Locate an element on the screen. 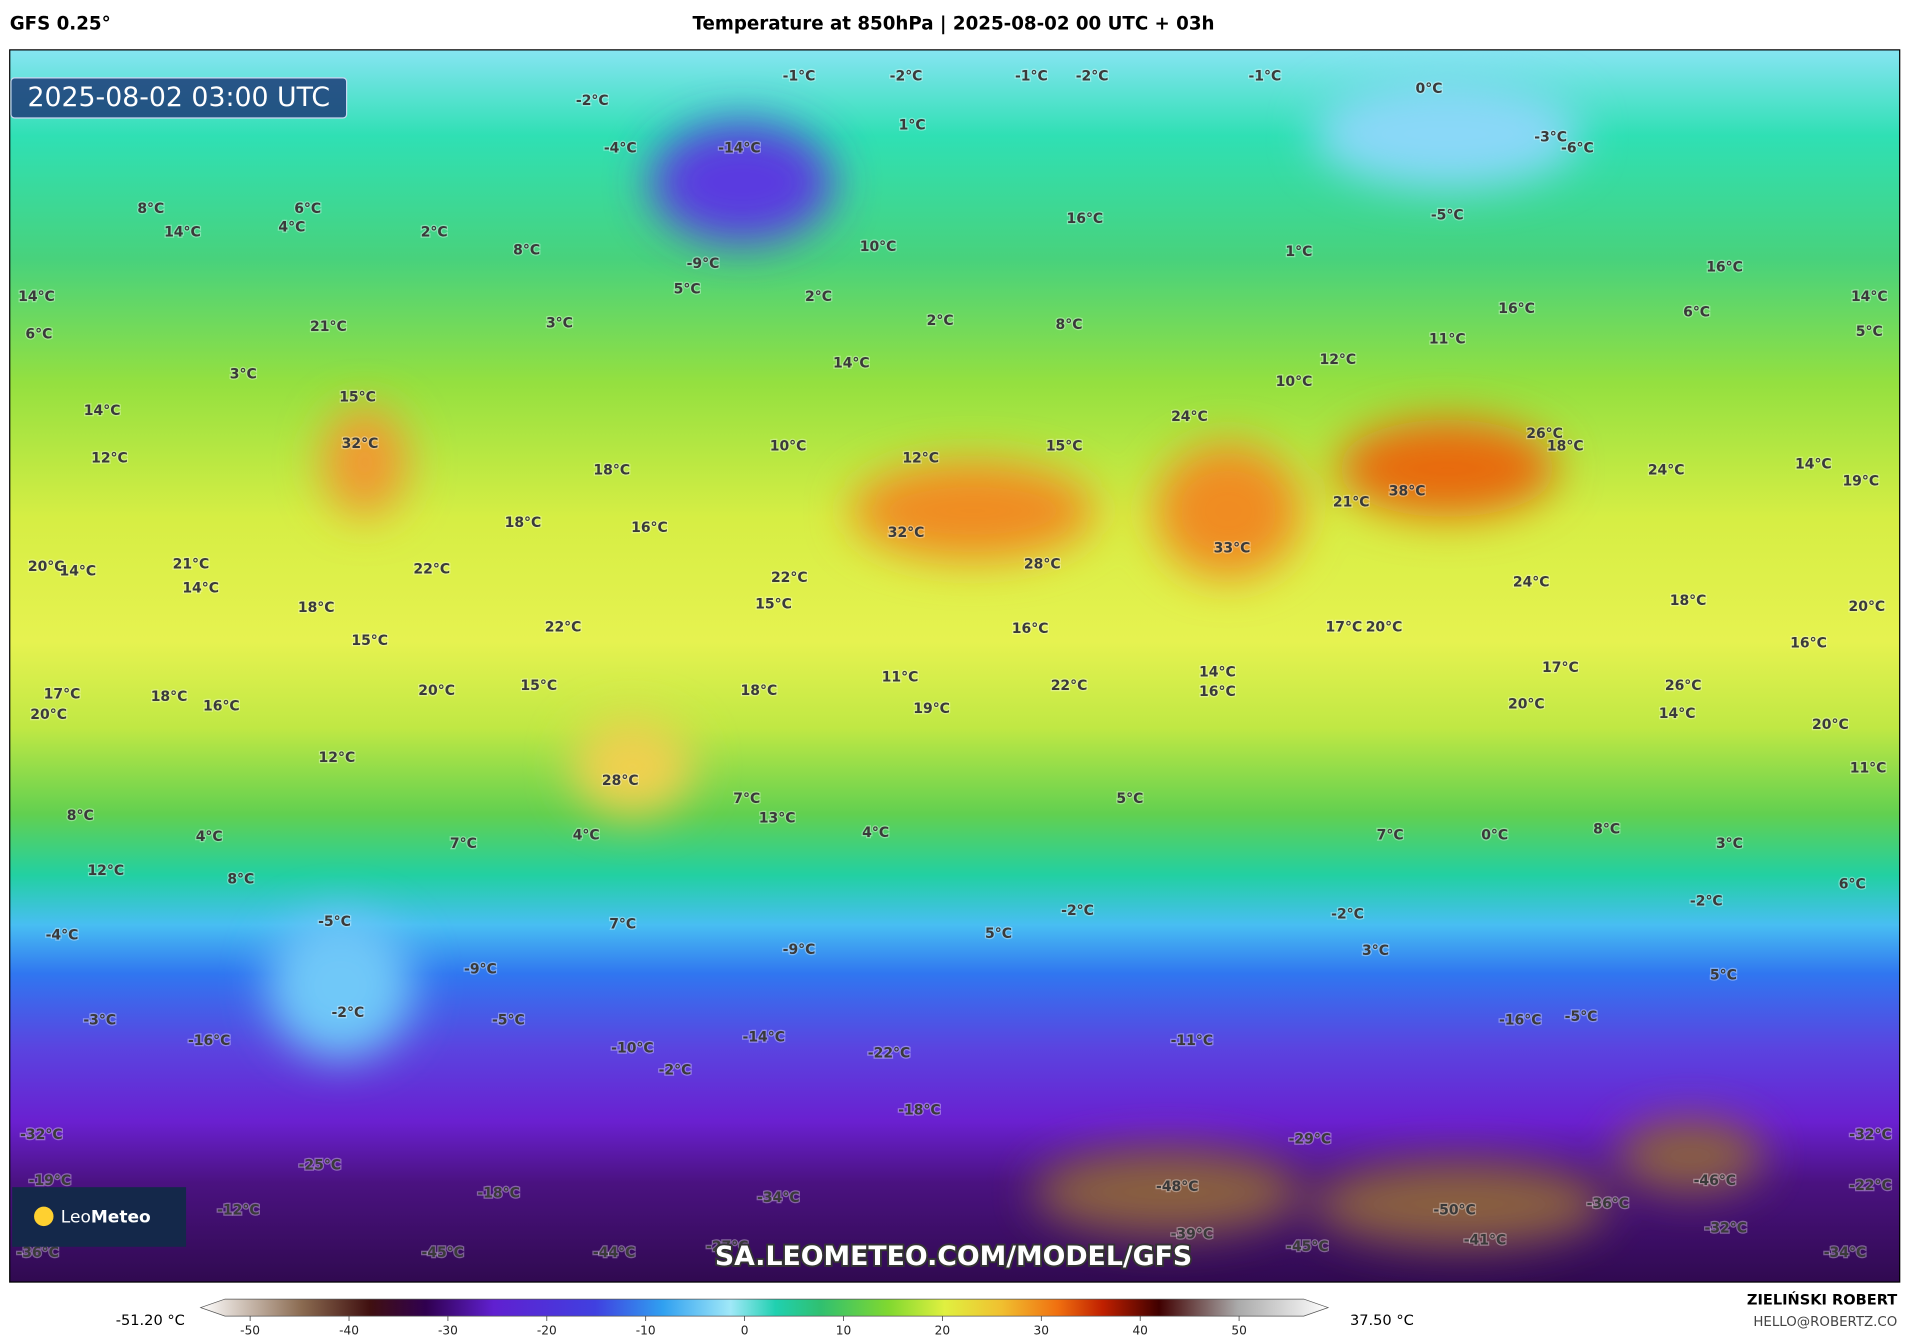 The image size is (1907, 1338). temperature-label: -46°C is located at coordinates (1715, 1181).